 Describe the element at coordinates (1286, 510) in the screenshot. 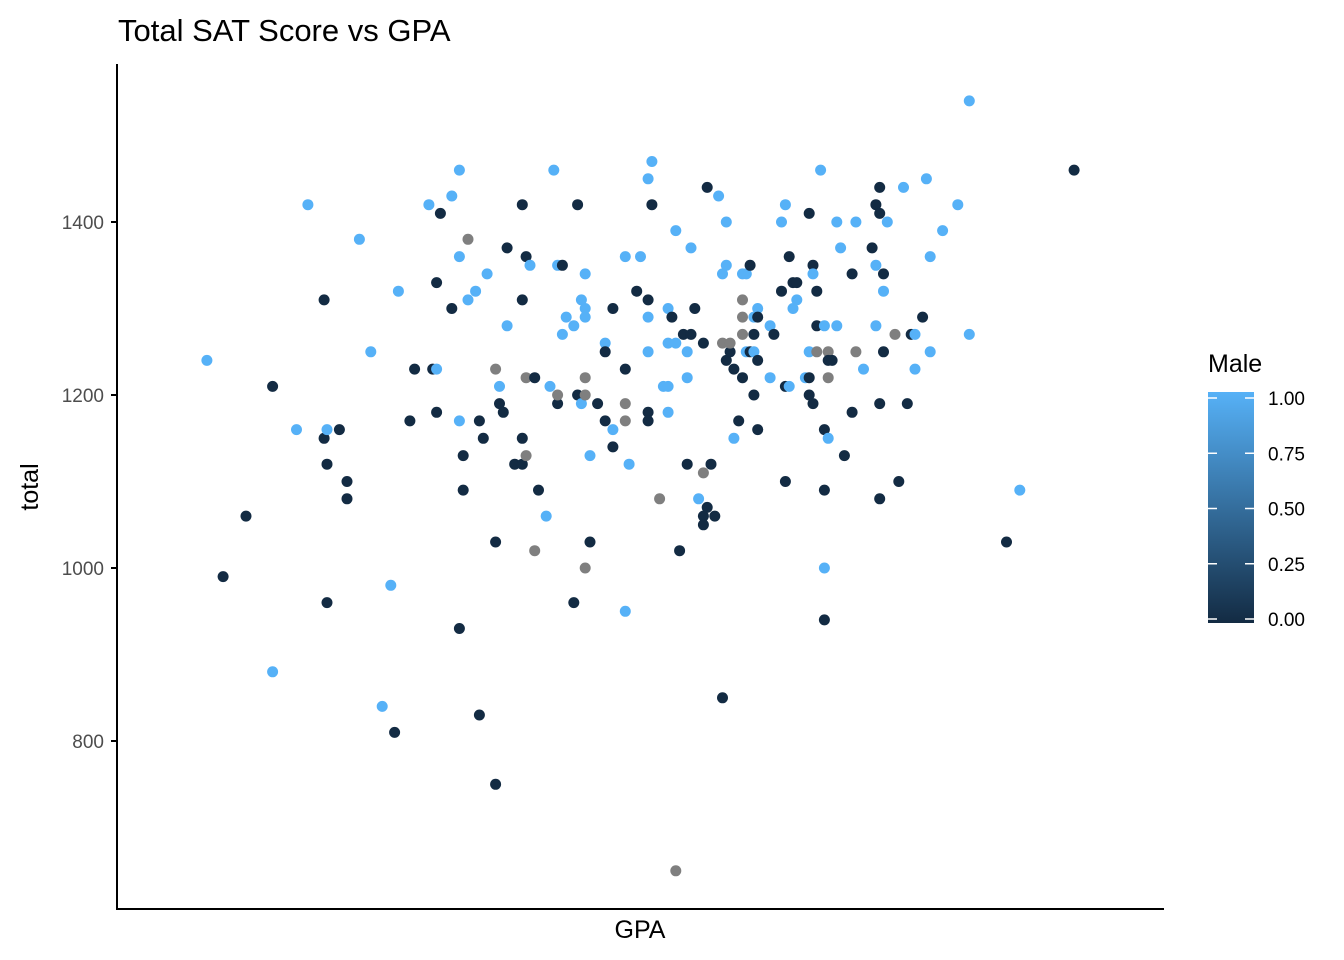

I see `legend-tick-label: 0.50` at that location.